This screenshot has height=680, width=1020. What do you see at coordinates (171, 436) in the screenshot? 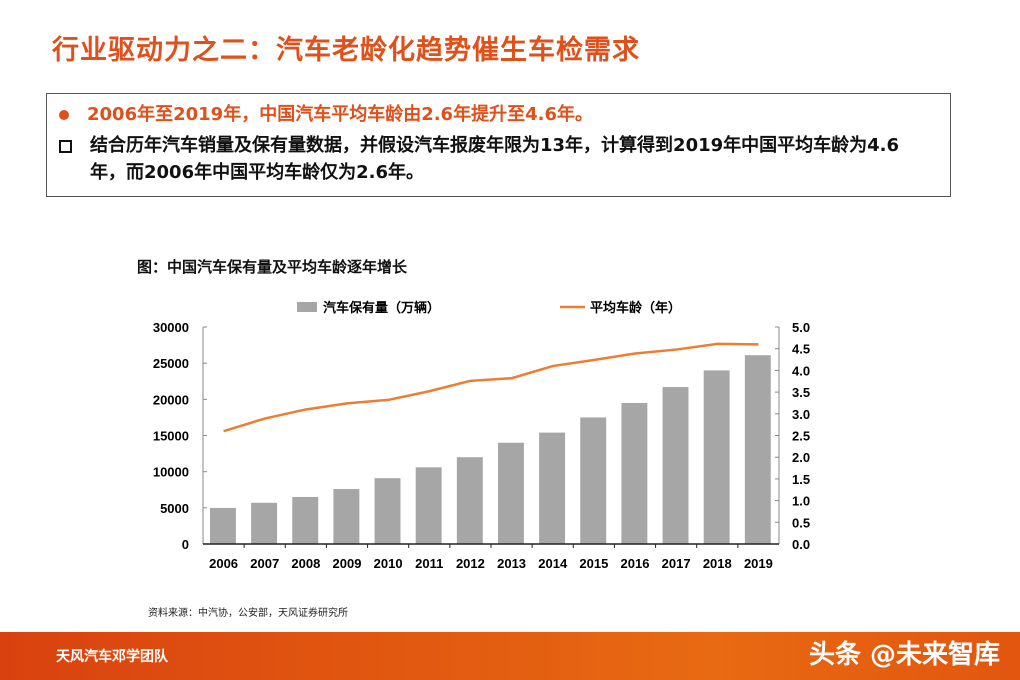
I see `left-tick-label: 15000` at bounding box center [171, 436].